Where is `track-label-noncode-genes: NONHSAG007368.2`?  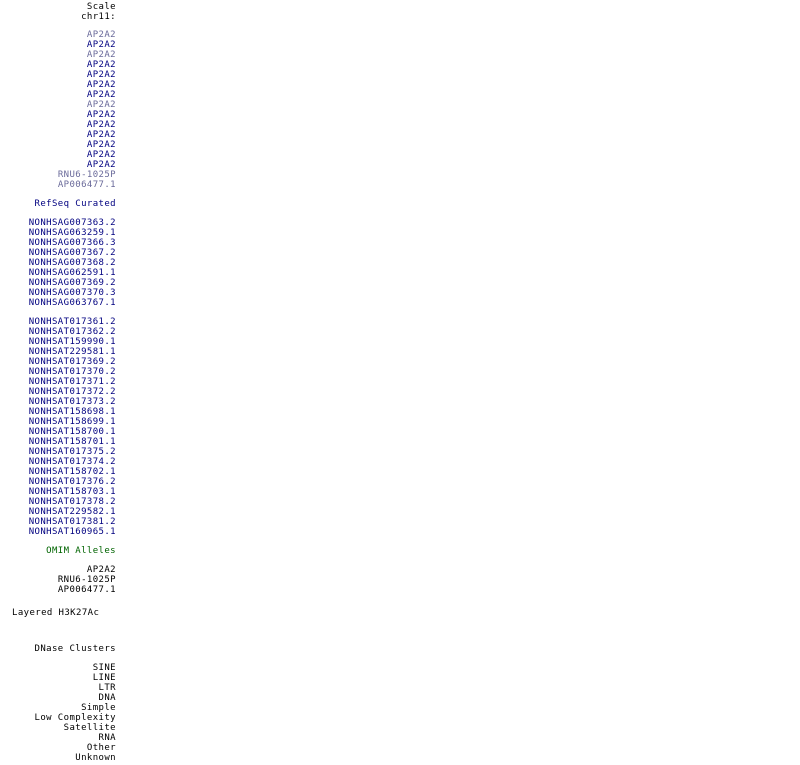
track-label-noncode-genes: NONHSAG007368.2 is located at coordinates (72, 263).